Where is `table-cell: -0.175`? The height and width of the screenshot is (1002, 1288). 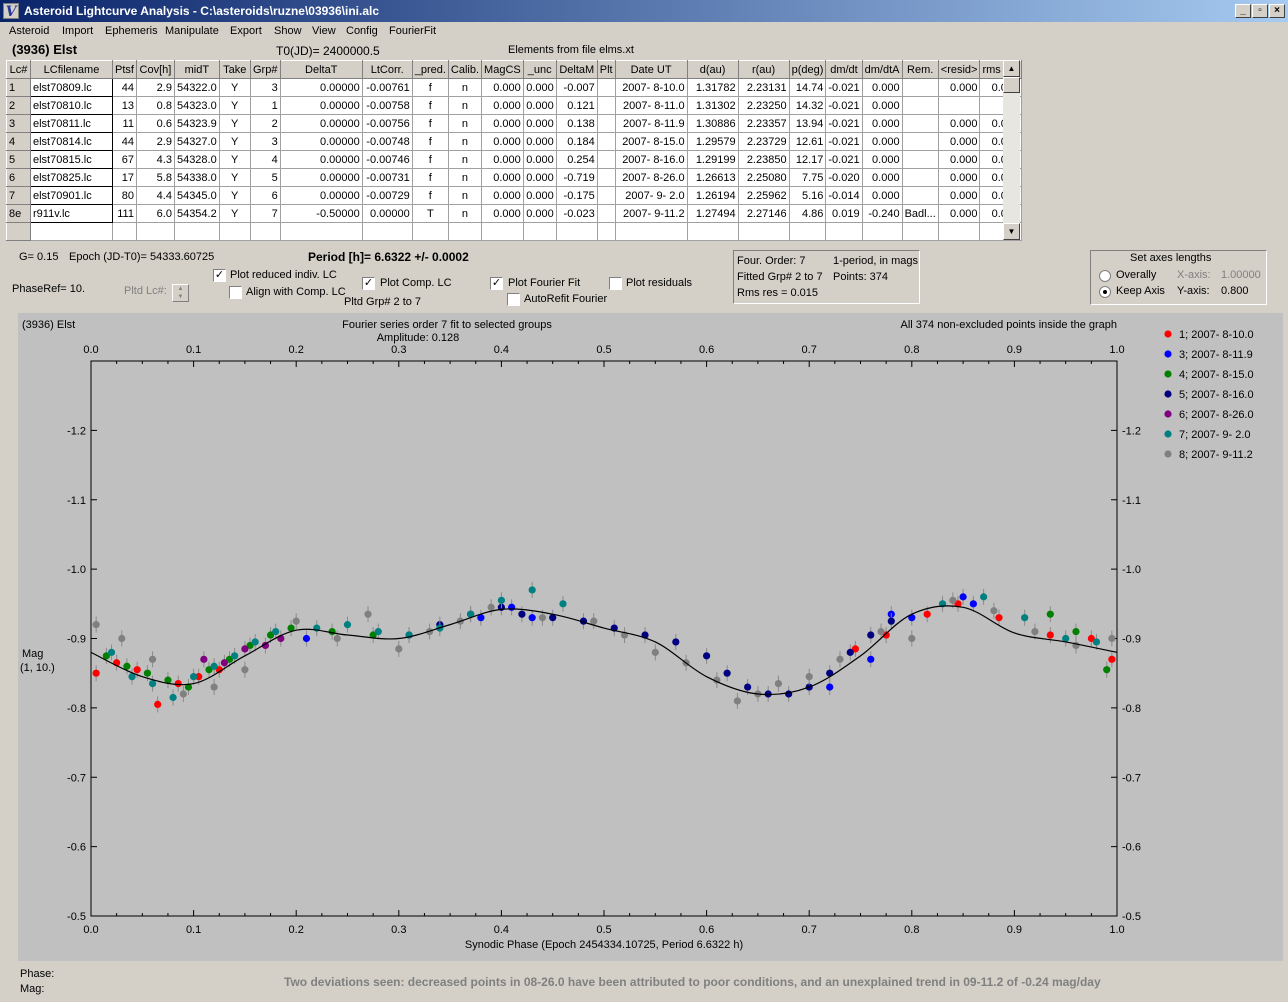 table-cell: -0.175 is located at coordinates (576, 195).